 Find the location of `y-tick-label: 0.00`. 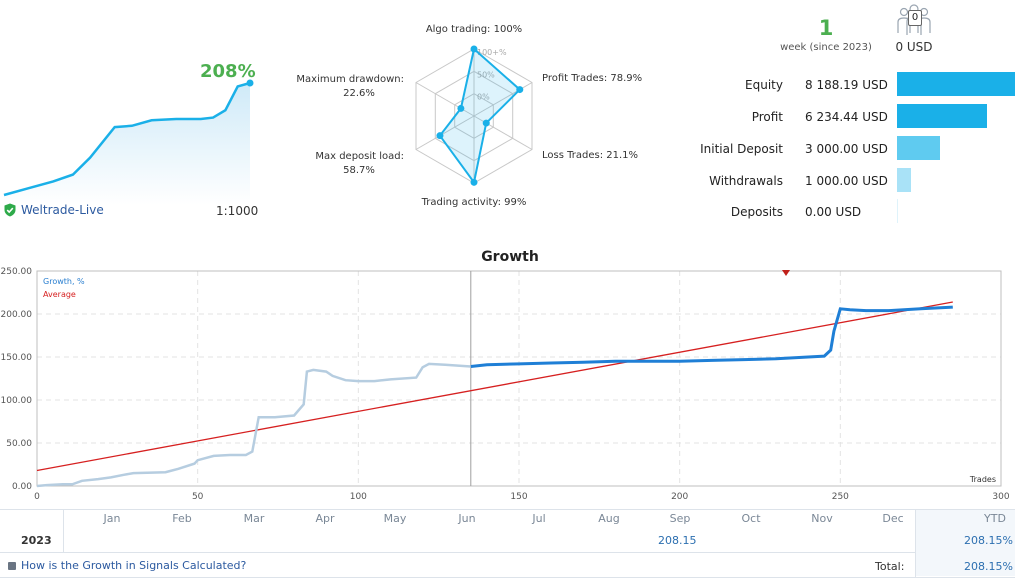

y-tick-label: 0.00 is located at coordinates (22, 487).